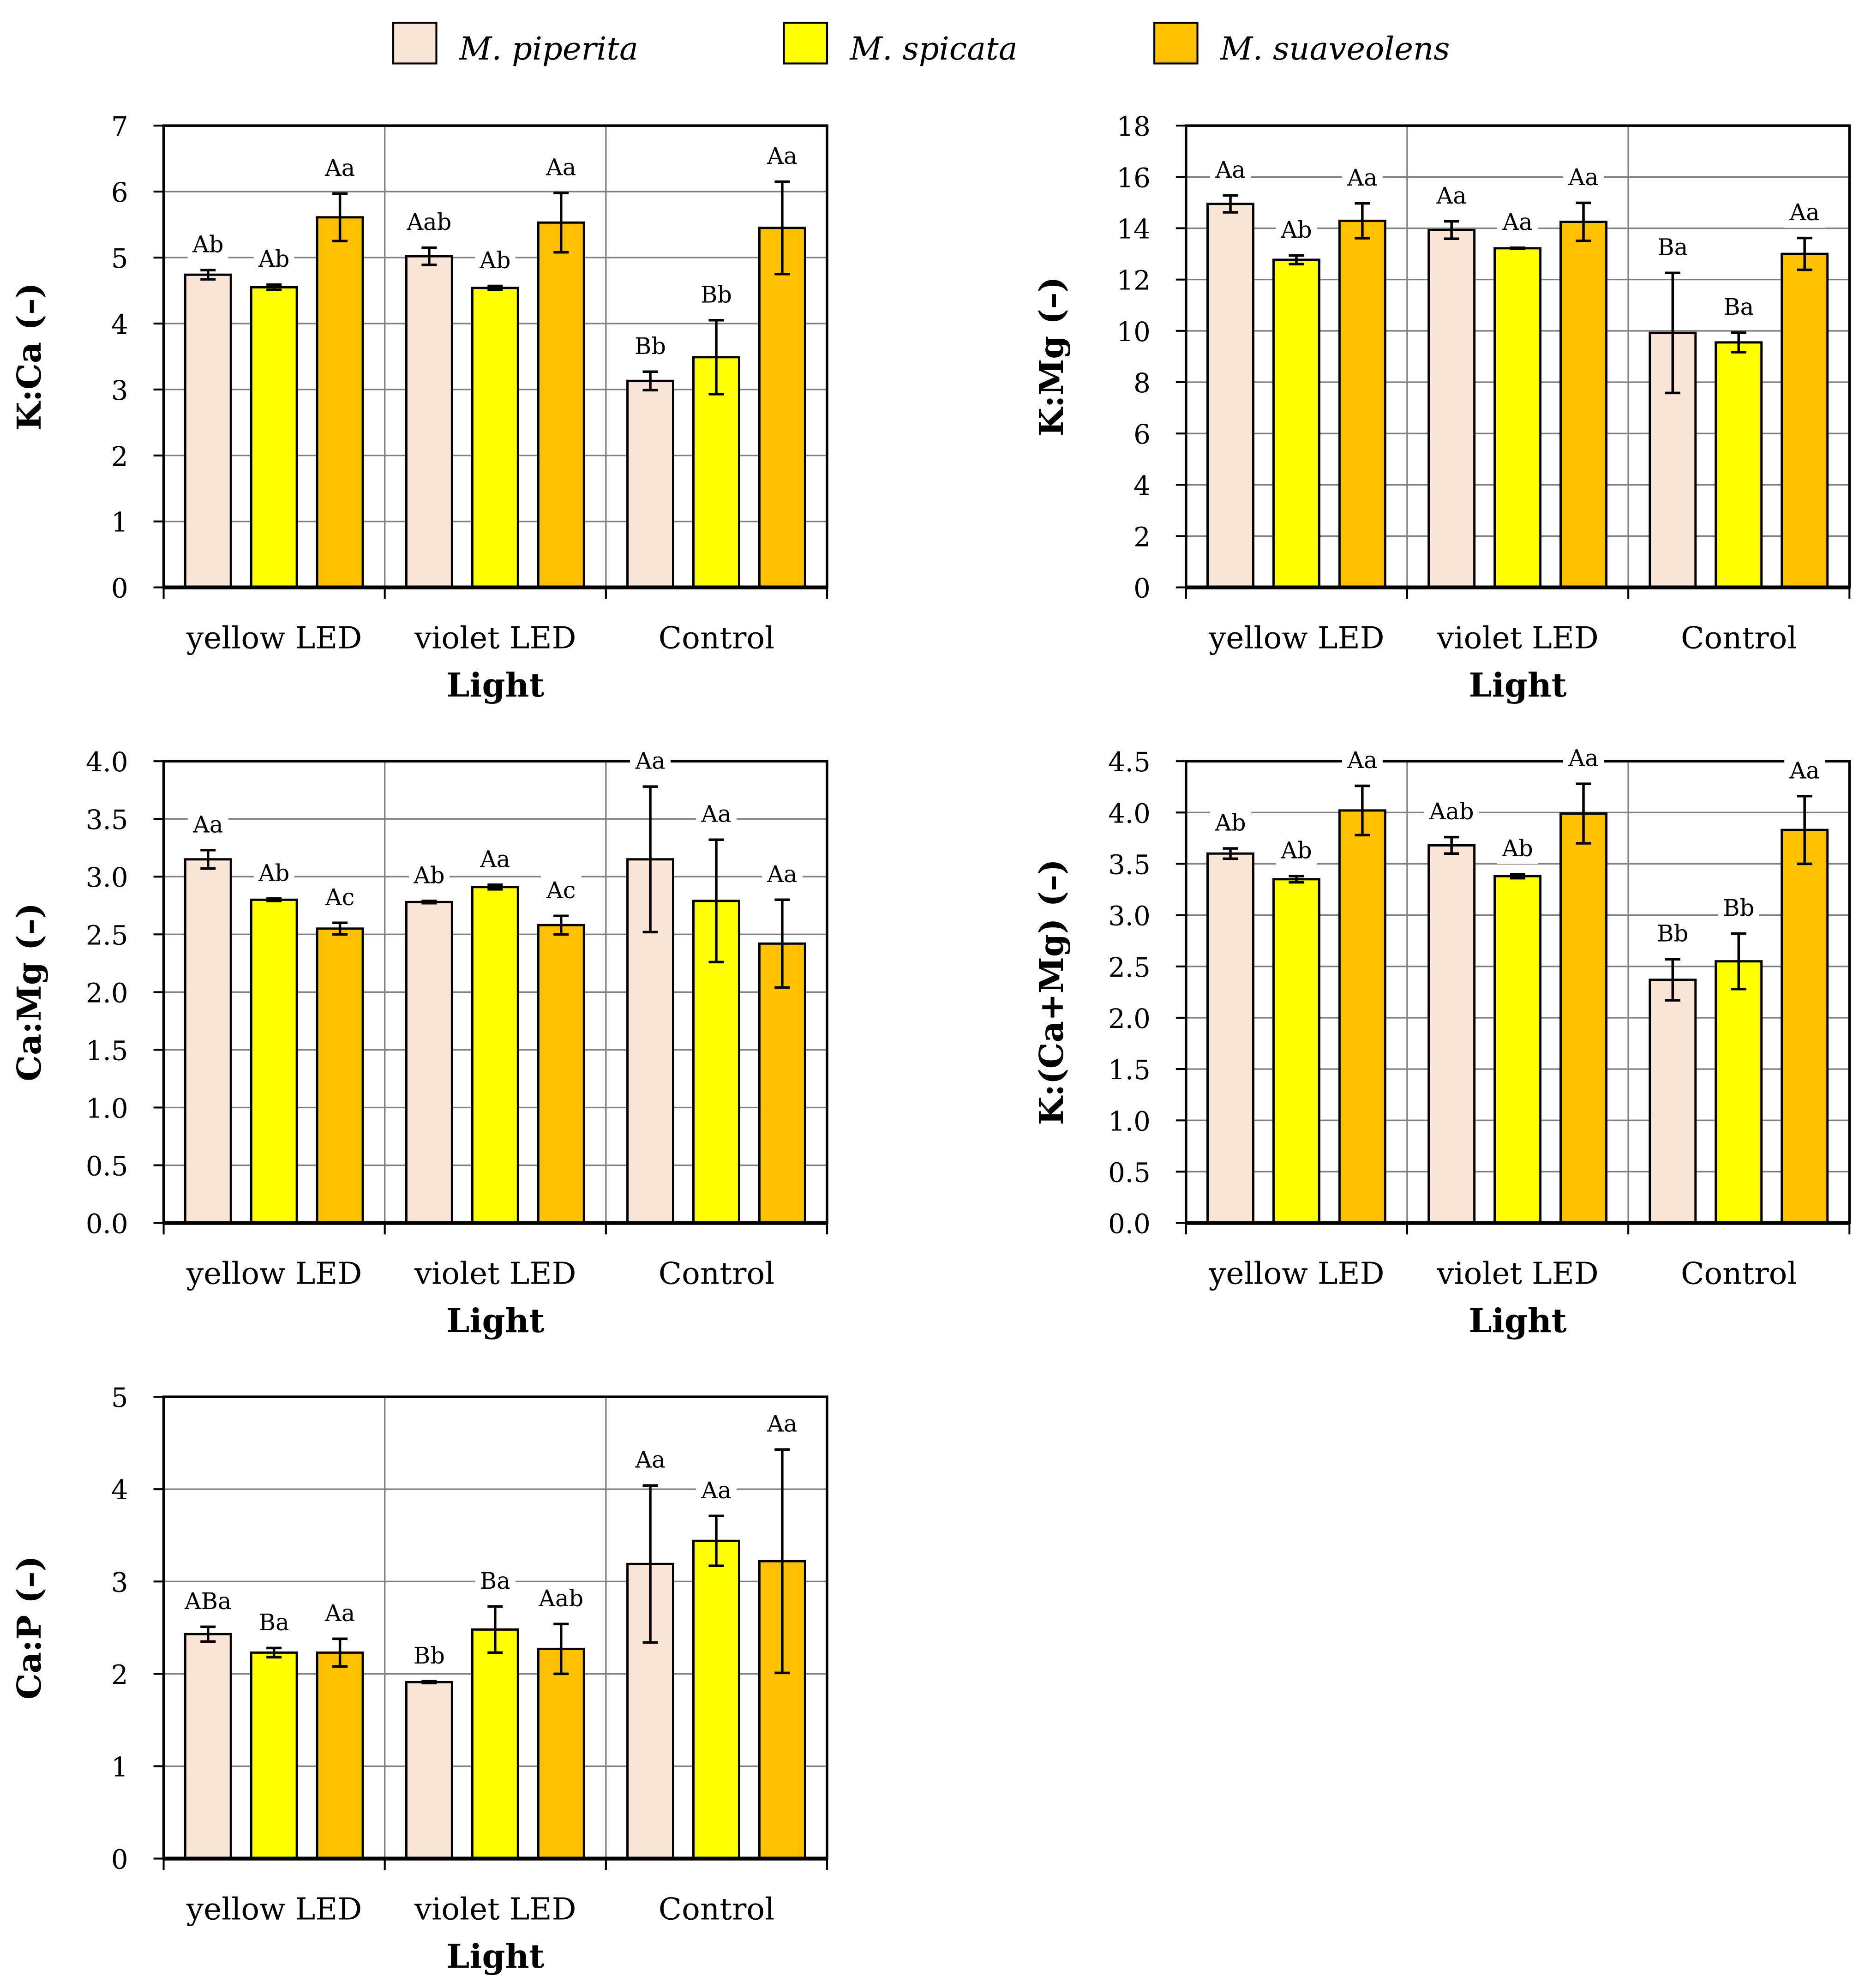 Image resolution: width=1871 pixels, height=1988 pixels. I want to click on y-tick-label: 3, so click(119, 1582).